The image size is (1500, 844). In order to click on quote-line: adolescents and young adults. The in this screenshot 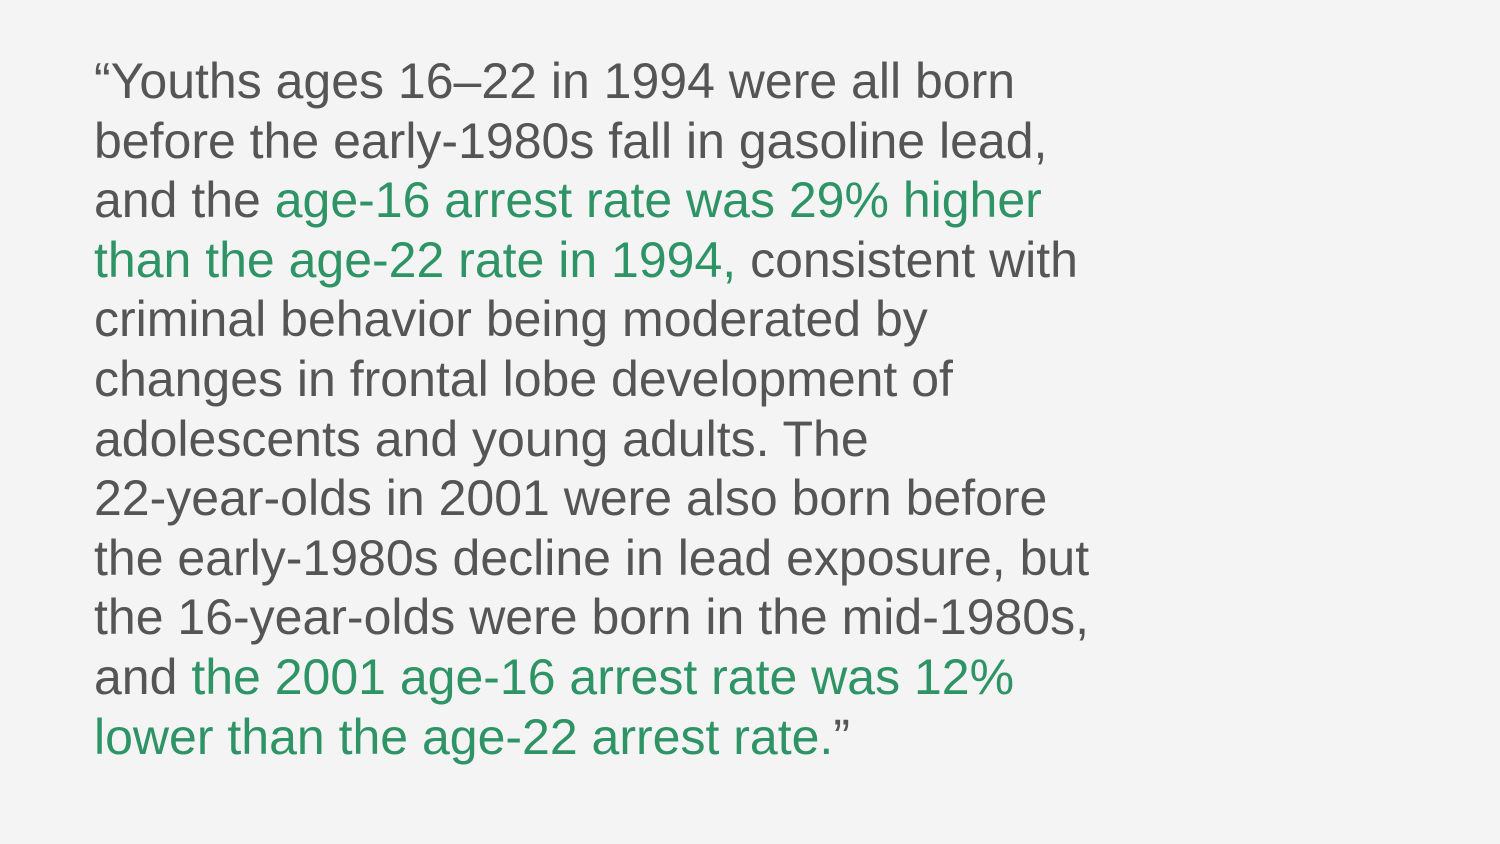, I will do `click(481, 438)`.